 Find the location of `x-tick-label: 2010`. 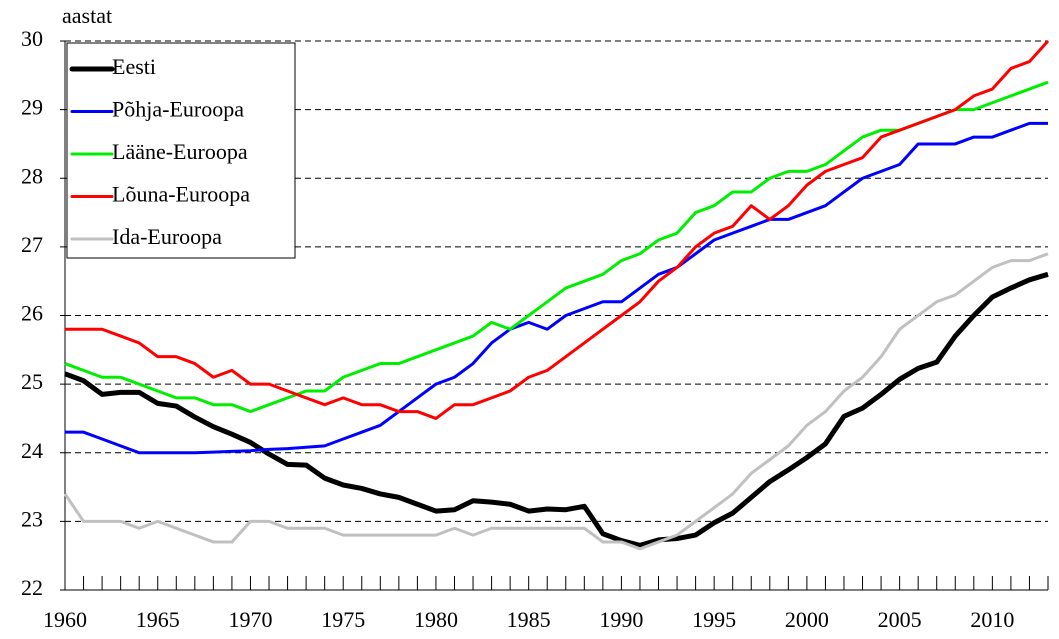

x-tick-label: 2010 is located at coordinates (992, 619).